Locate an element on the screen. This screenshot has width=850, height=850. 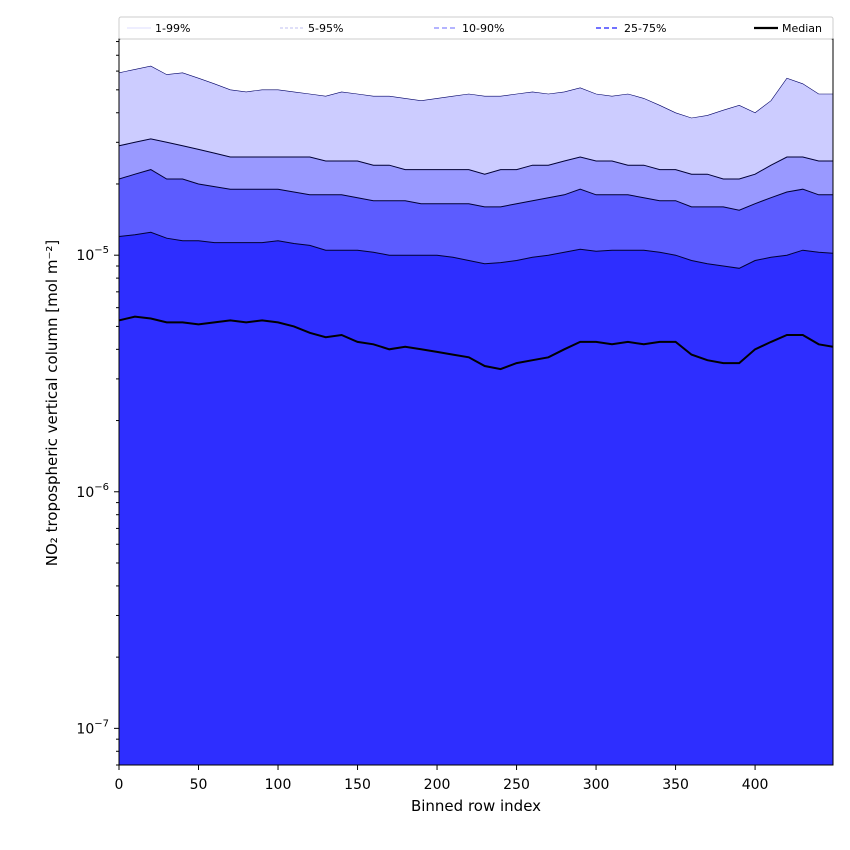
band-edge-5-95% is located at coordinates (476, 159).